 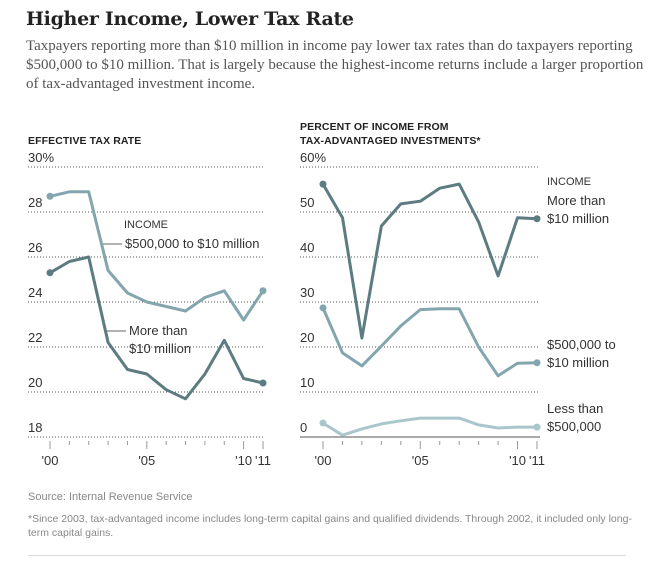 What do you see at coordinates (390, 141) in the screenshot?
I see `right-chart-title-line-2: TAX-ADVANTAGED INVESTMENTS*` at bounding box center [390, 141].